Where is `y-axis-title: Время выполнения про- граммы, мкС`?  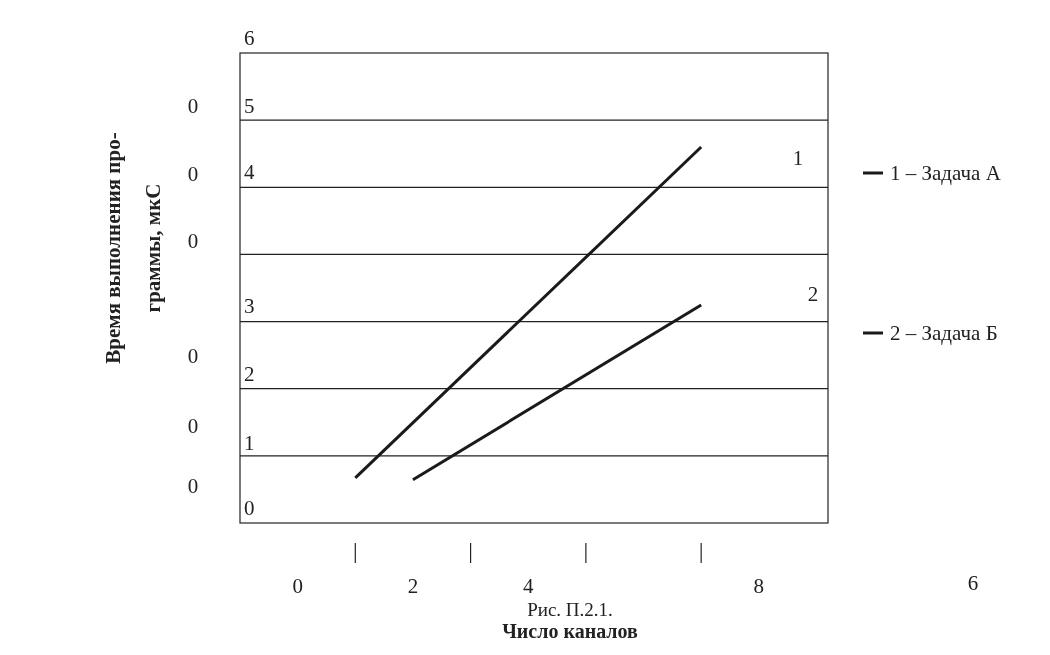
y-axis-title: Время выполнения про- граммы, мкС is located at coordinates (133, 248).